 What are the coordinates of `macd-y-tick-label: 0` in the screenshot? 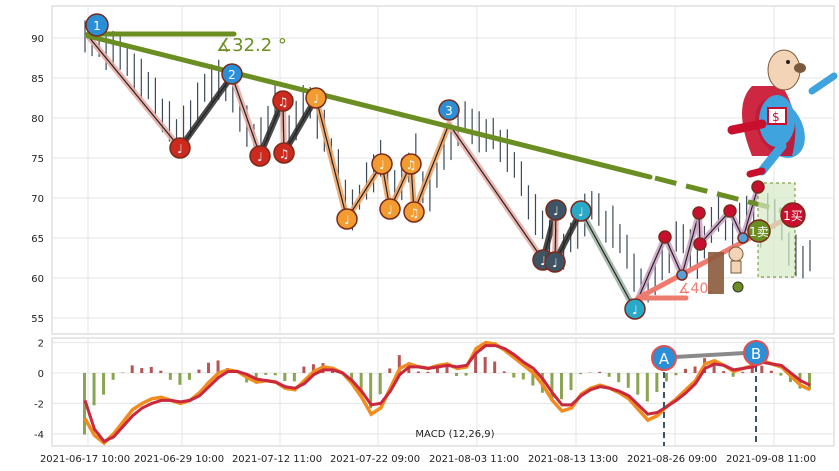 It's located at (41, 374).